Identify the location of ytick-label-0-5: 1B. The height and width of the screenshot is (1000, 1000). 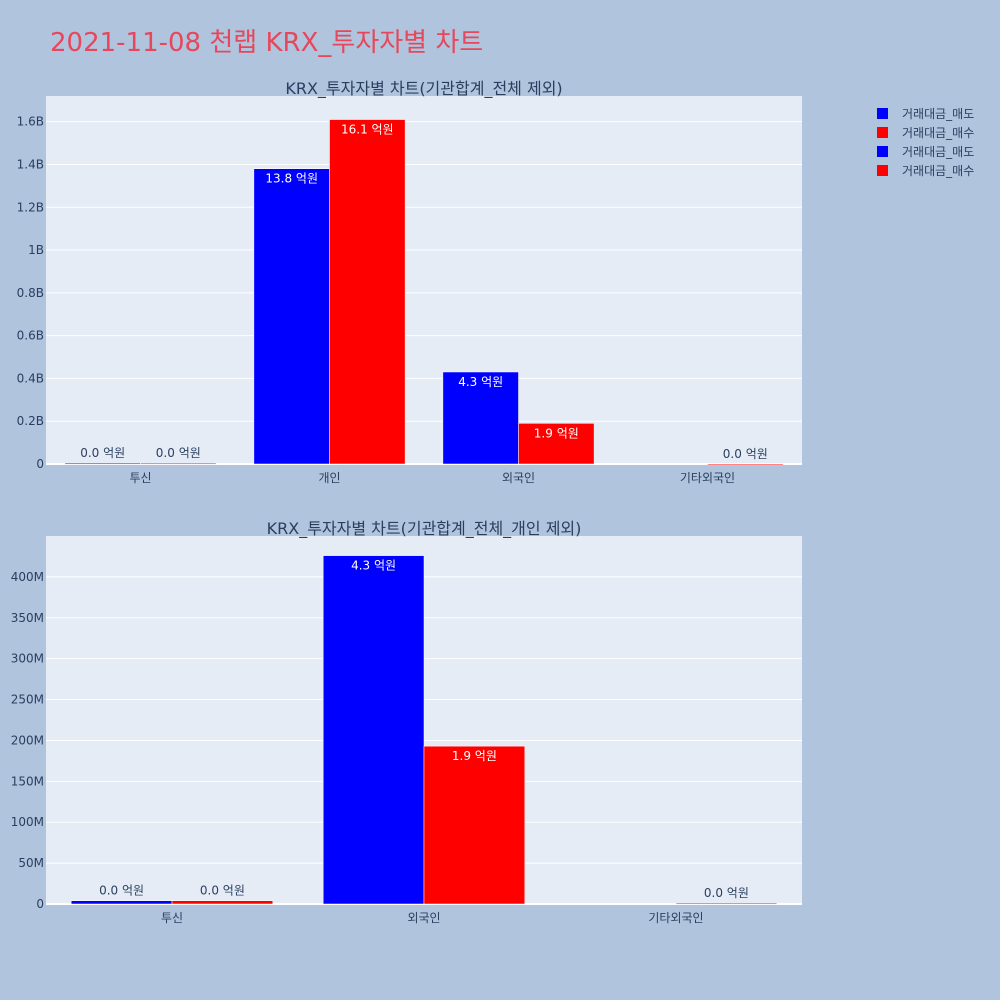
(36, 250).